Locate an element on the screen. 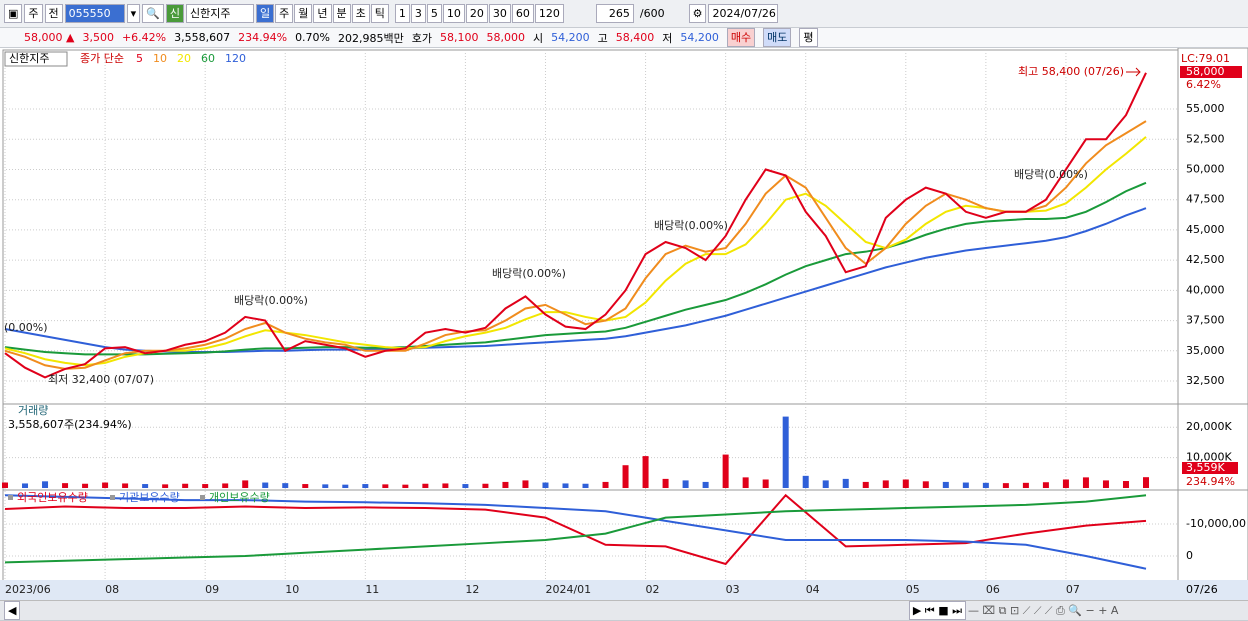 This screenshot has width=1248, height=621. price-box is located at coordinates (1211, 72).